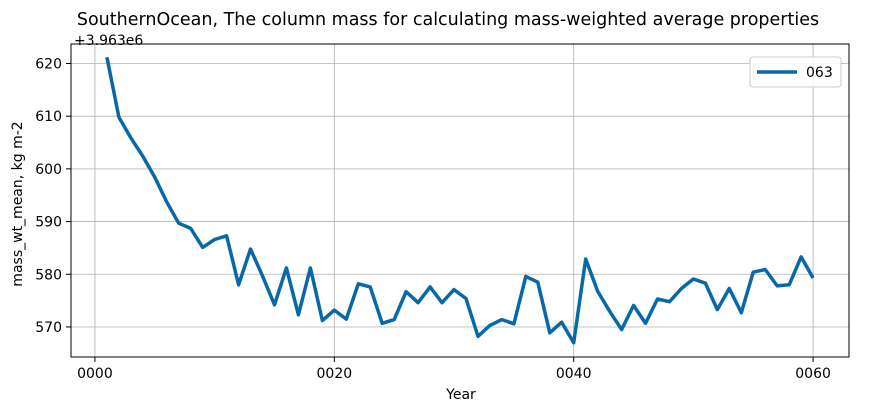  What do you see at coordinates (95, 374) in the screenshot?
I see `x-tick-label: 0000` at bounding box center [95, 374].